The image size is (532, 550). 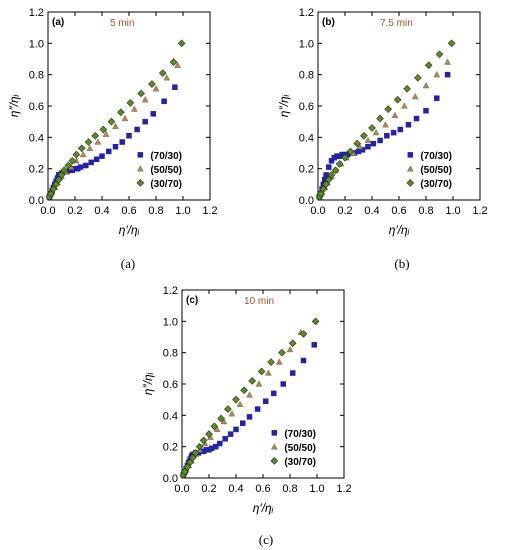 I want to click on legend-entry: (70/30), so click(x=436, y=156).